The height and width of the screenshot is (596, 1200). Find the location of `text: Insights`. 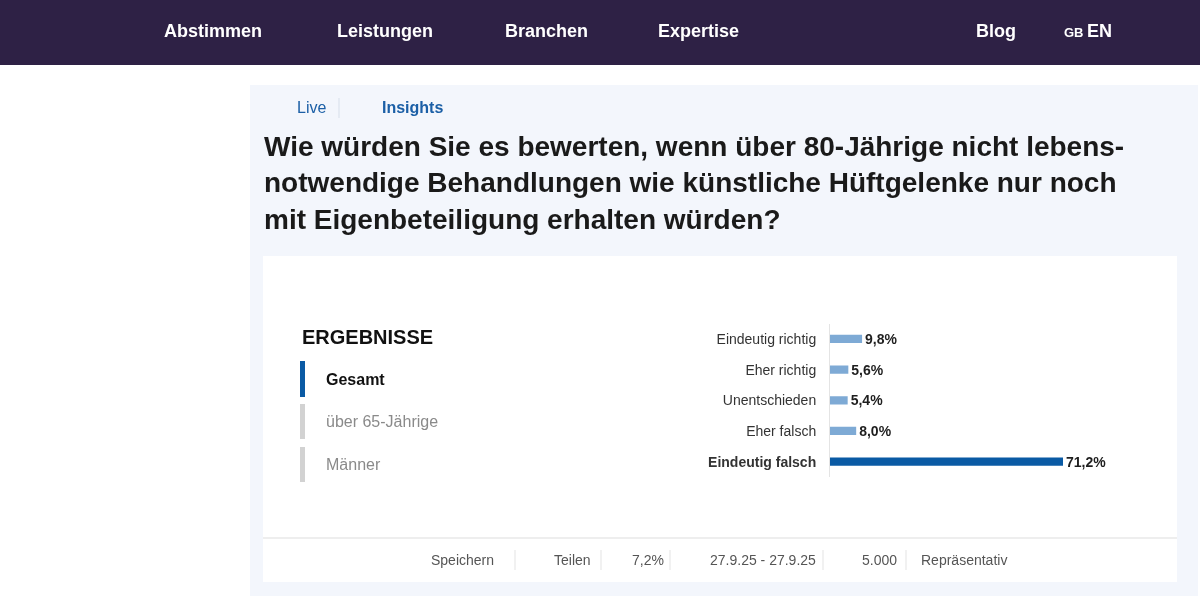

text: Insights is located at coordinates (413, 107).